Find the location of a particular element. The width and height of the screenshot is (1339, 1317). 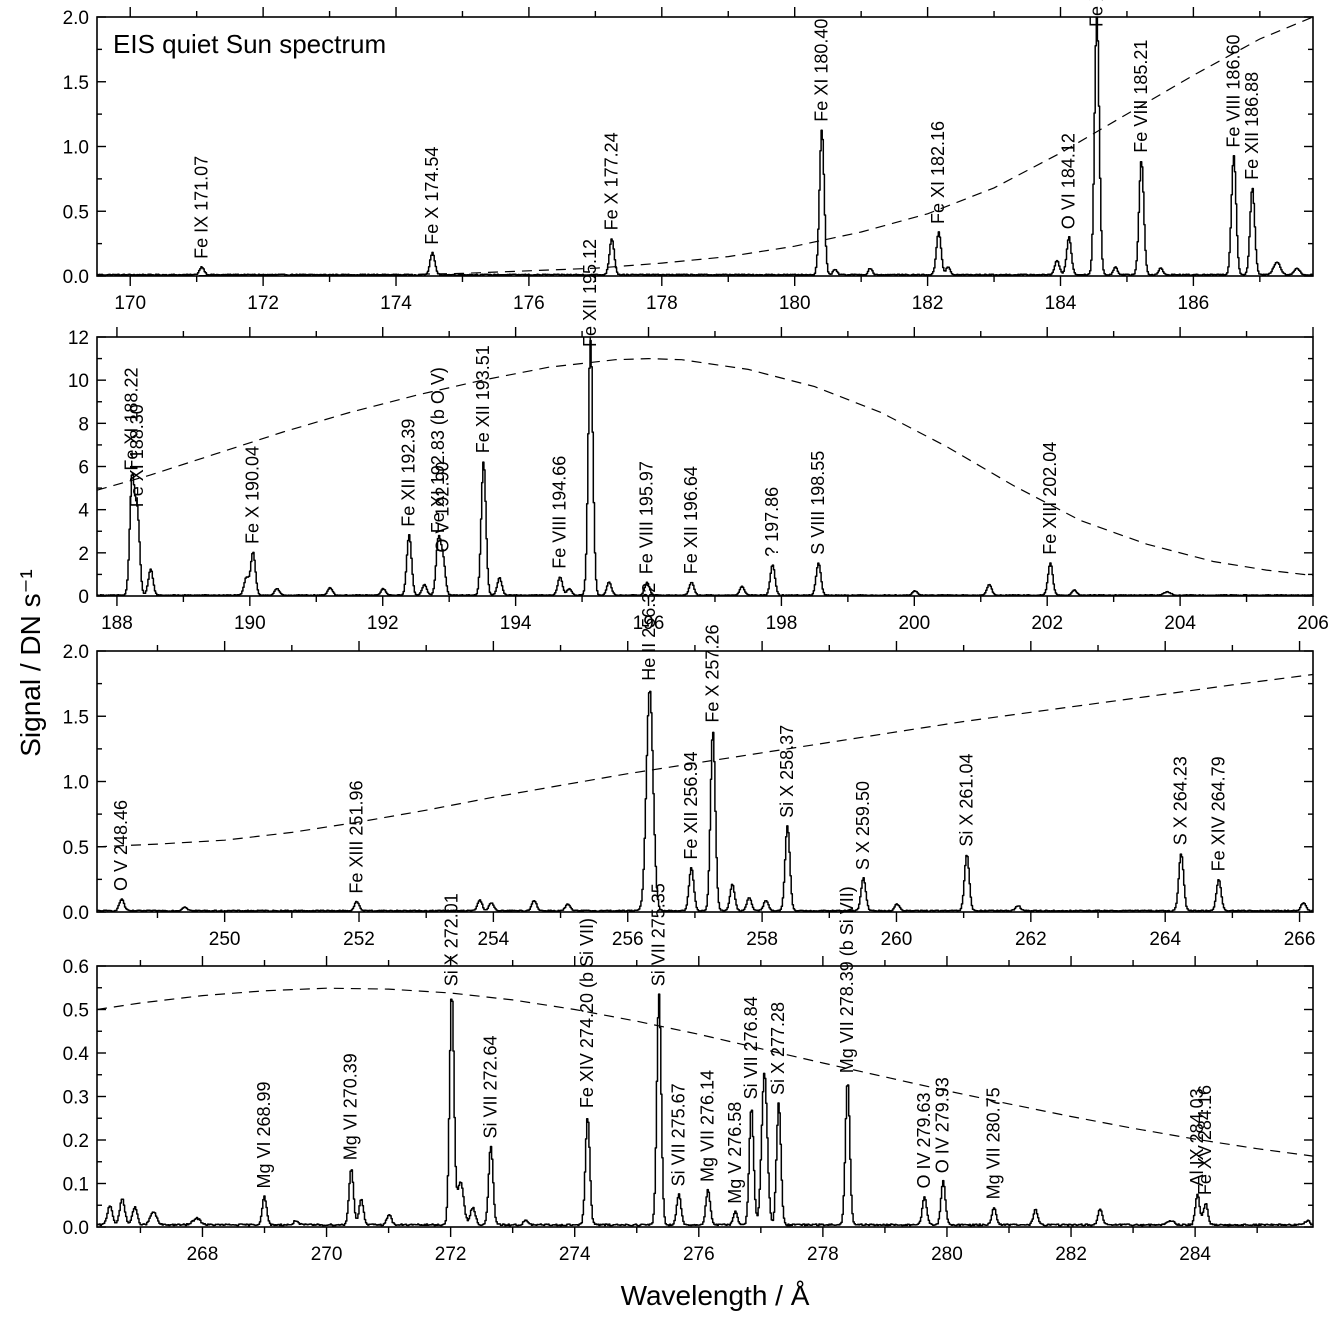

line-label: Fe XIV 264.79 is located at coordinates (1218, 813).